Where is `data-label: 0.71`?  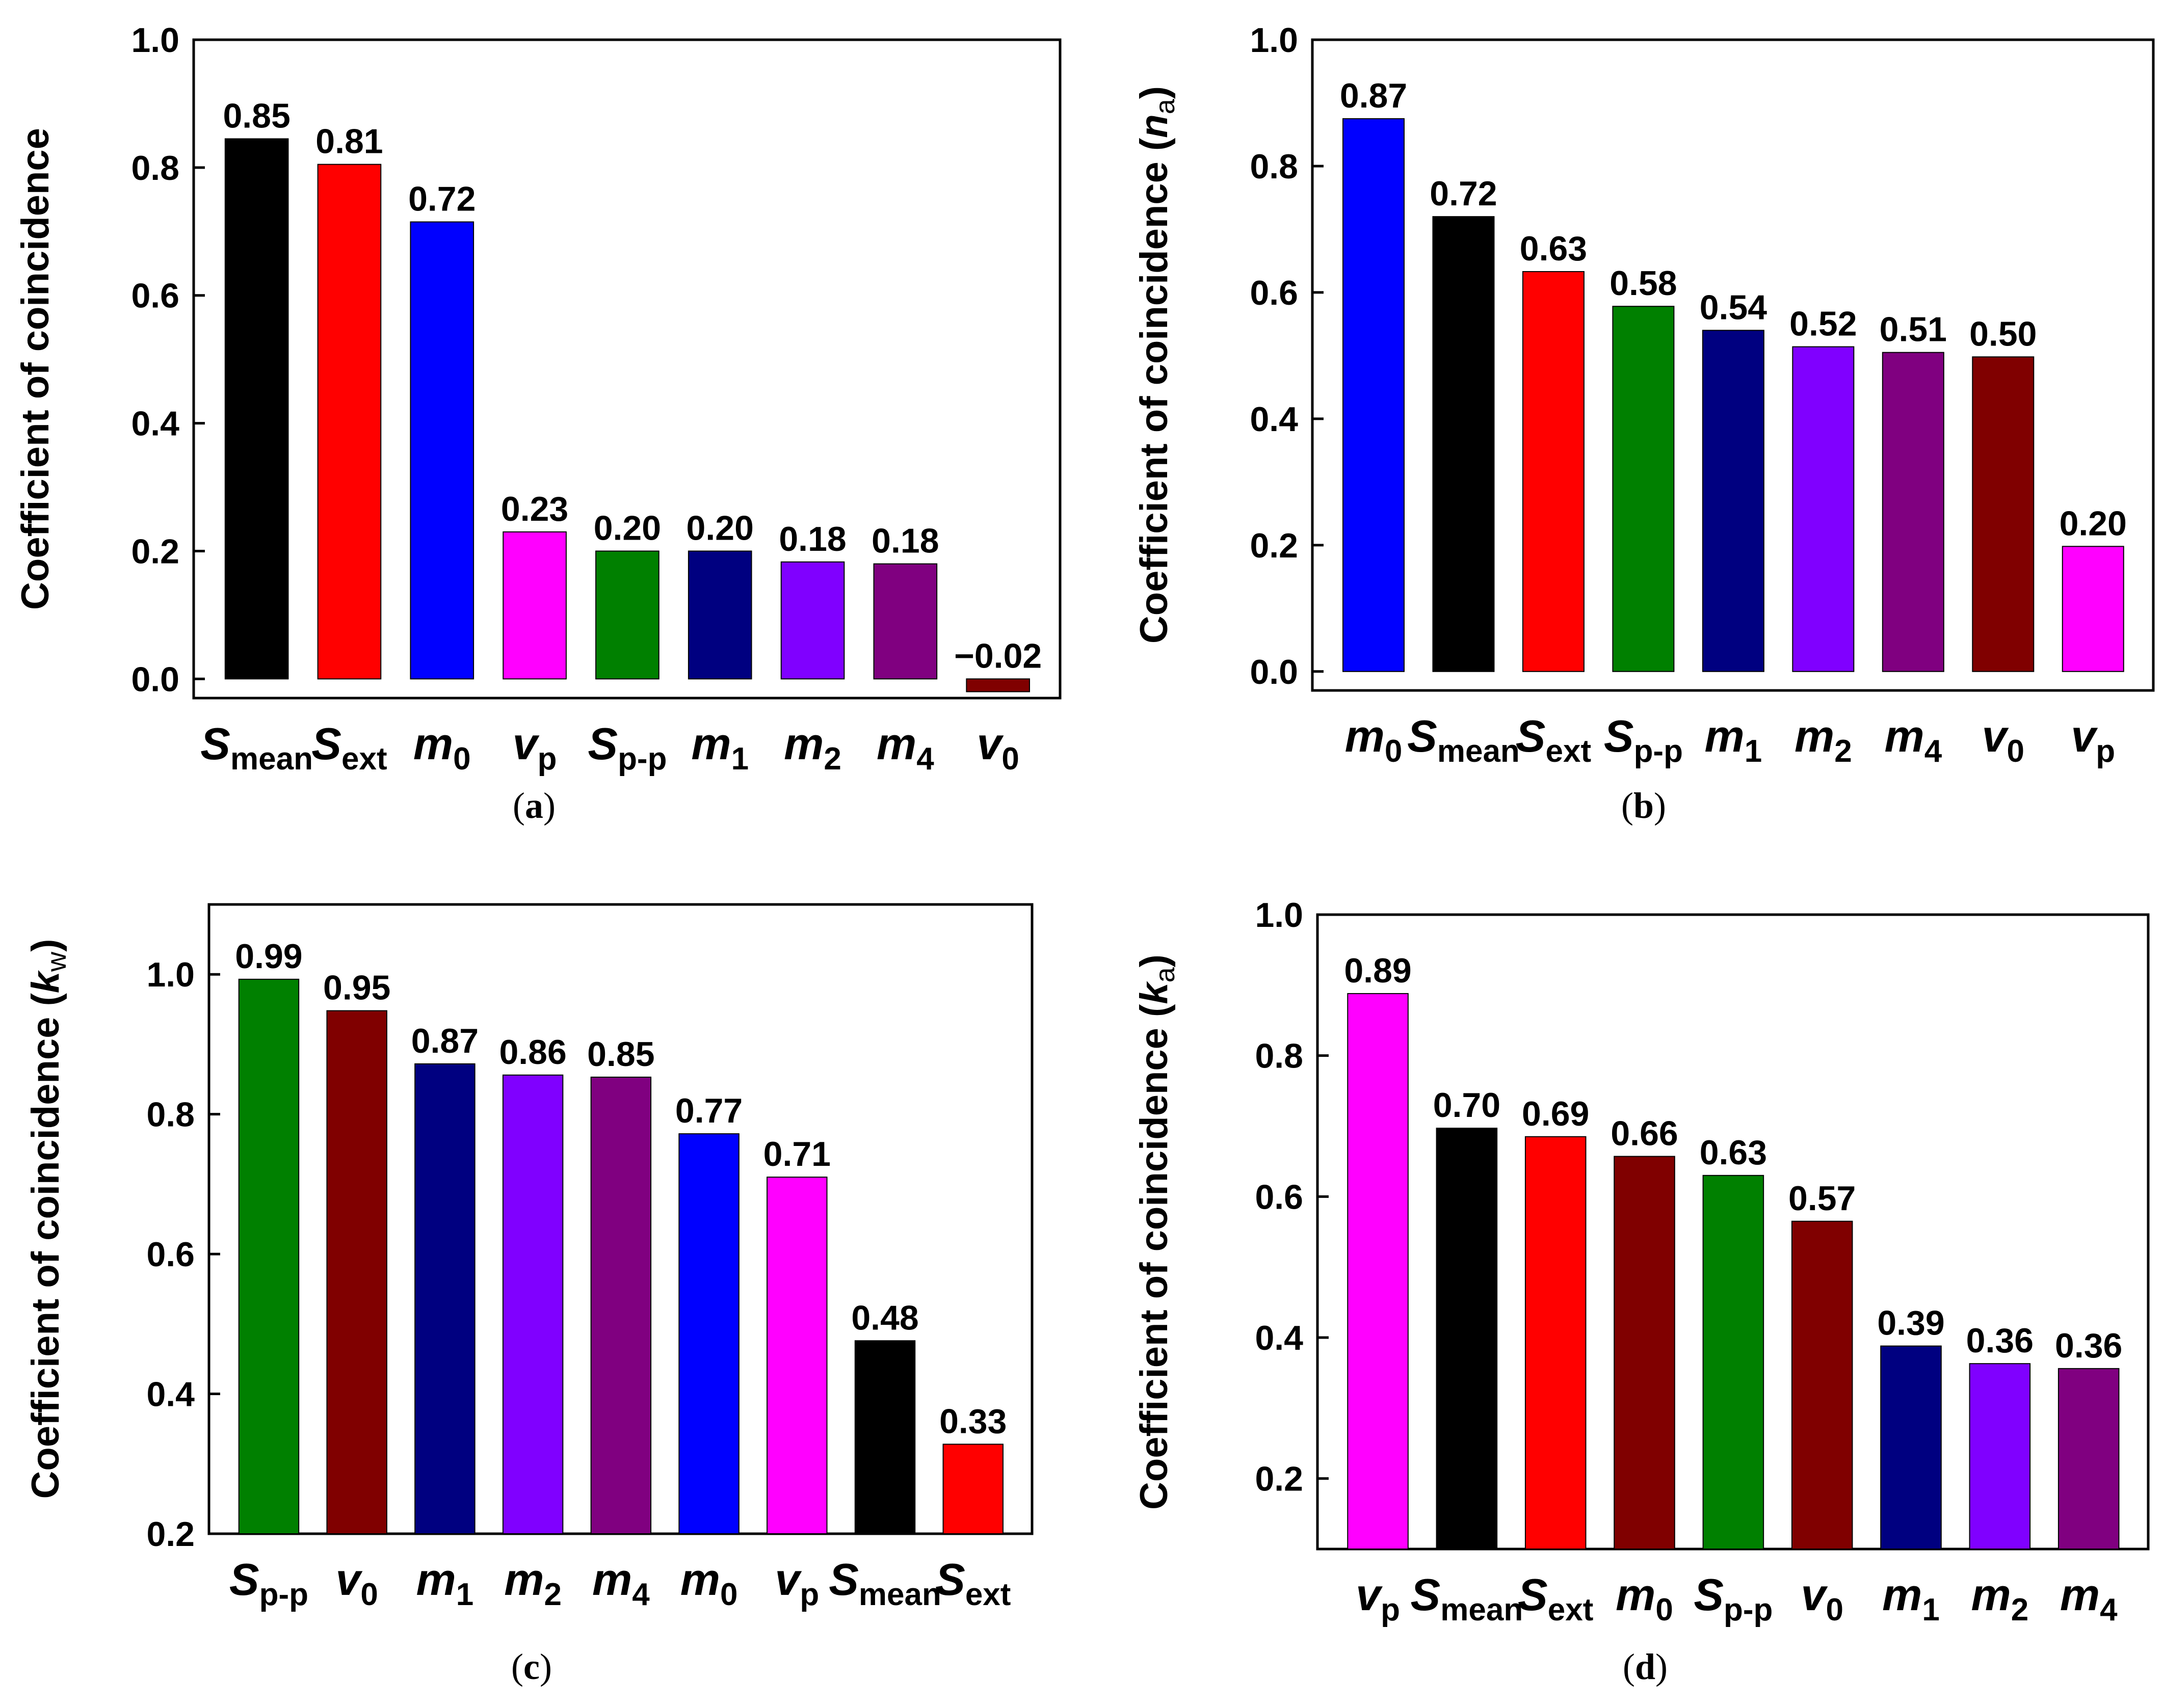 data-label: 0.71 is located at coordinates (797, 1154).